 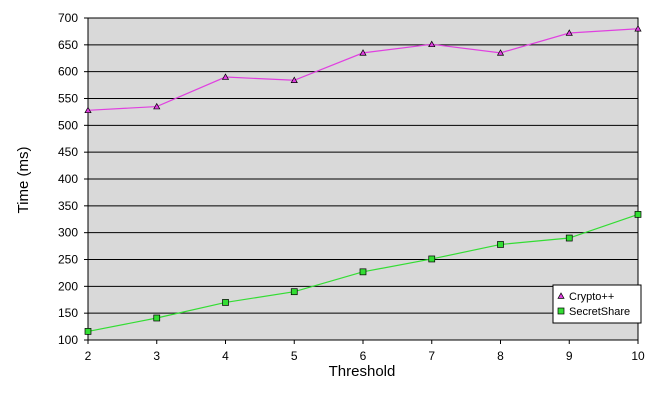 What do you see at coordinates (68, 286) in the screenshot?
I see `y-tick-label: 200` at bounding box center [68, 286].